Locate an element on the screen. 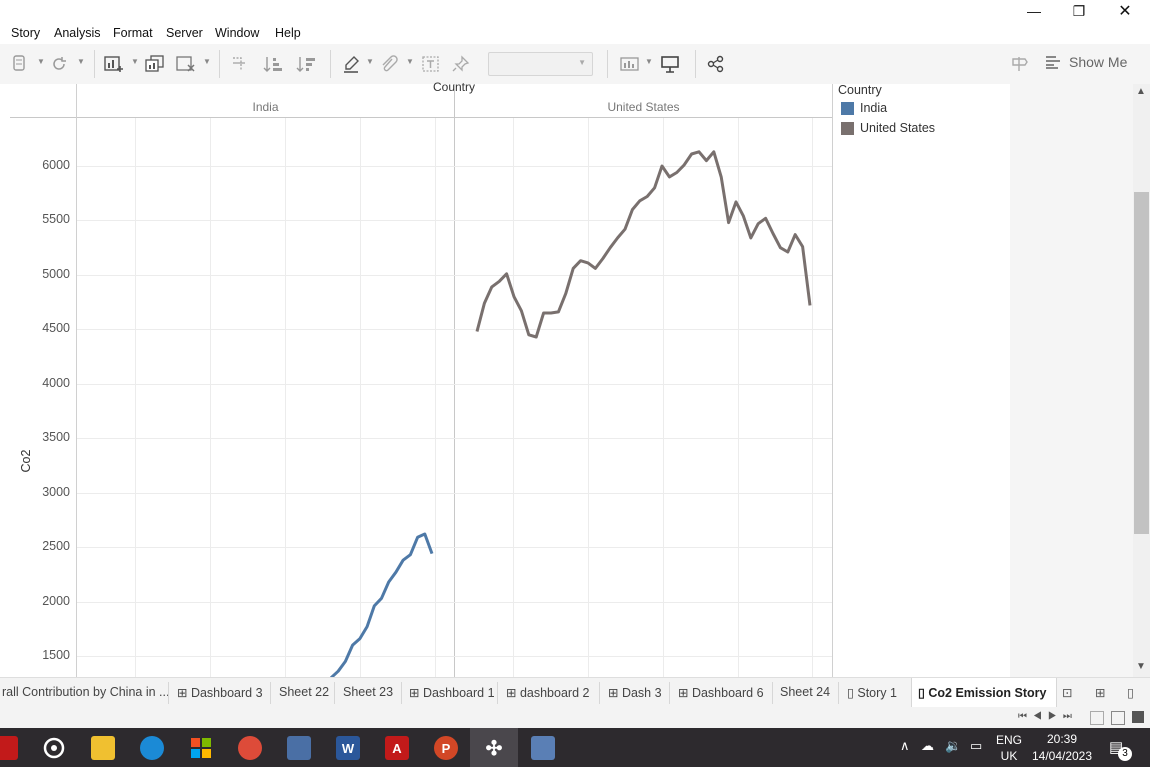  clock-time: 20:39 is located at coordinates (1062, 739).